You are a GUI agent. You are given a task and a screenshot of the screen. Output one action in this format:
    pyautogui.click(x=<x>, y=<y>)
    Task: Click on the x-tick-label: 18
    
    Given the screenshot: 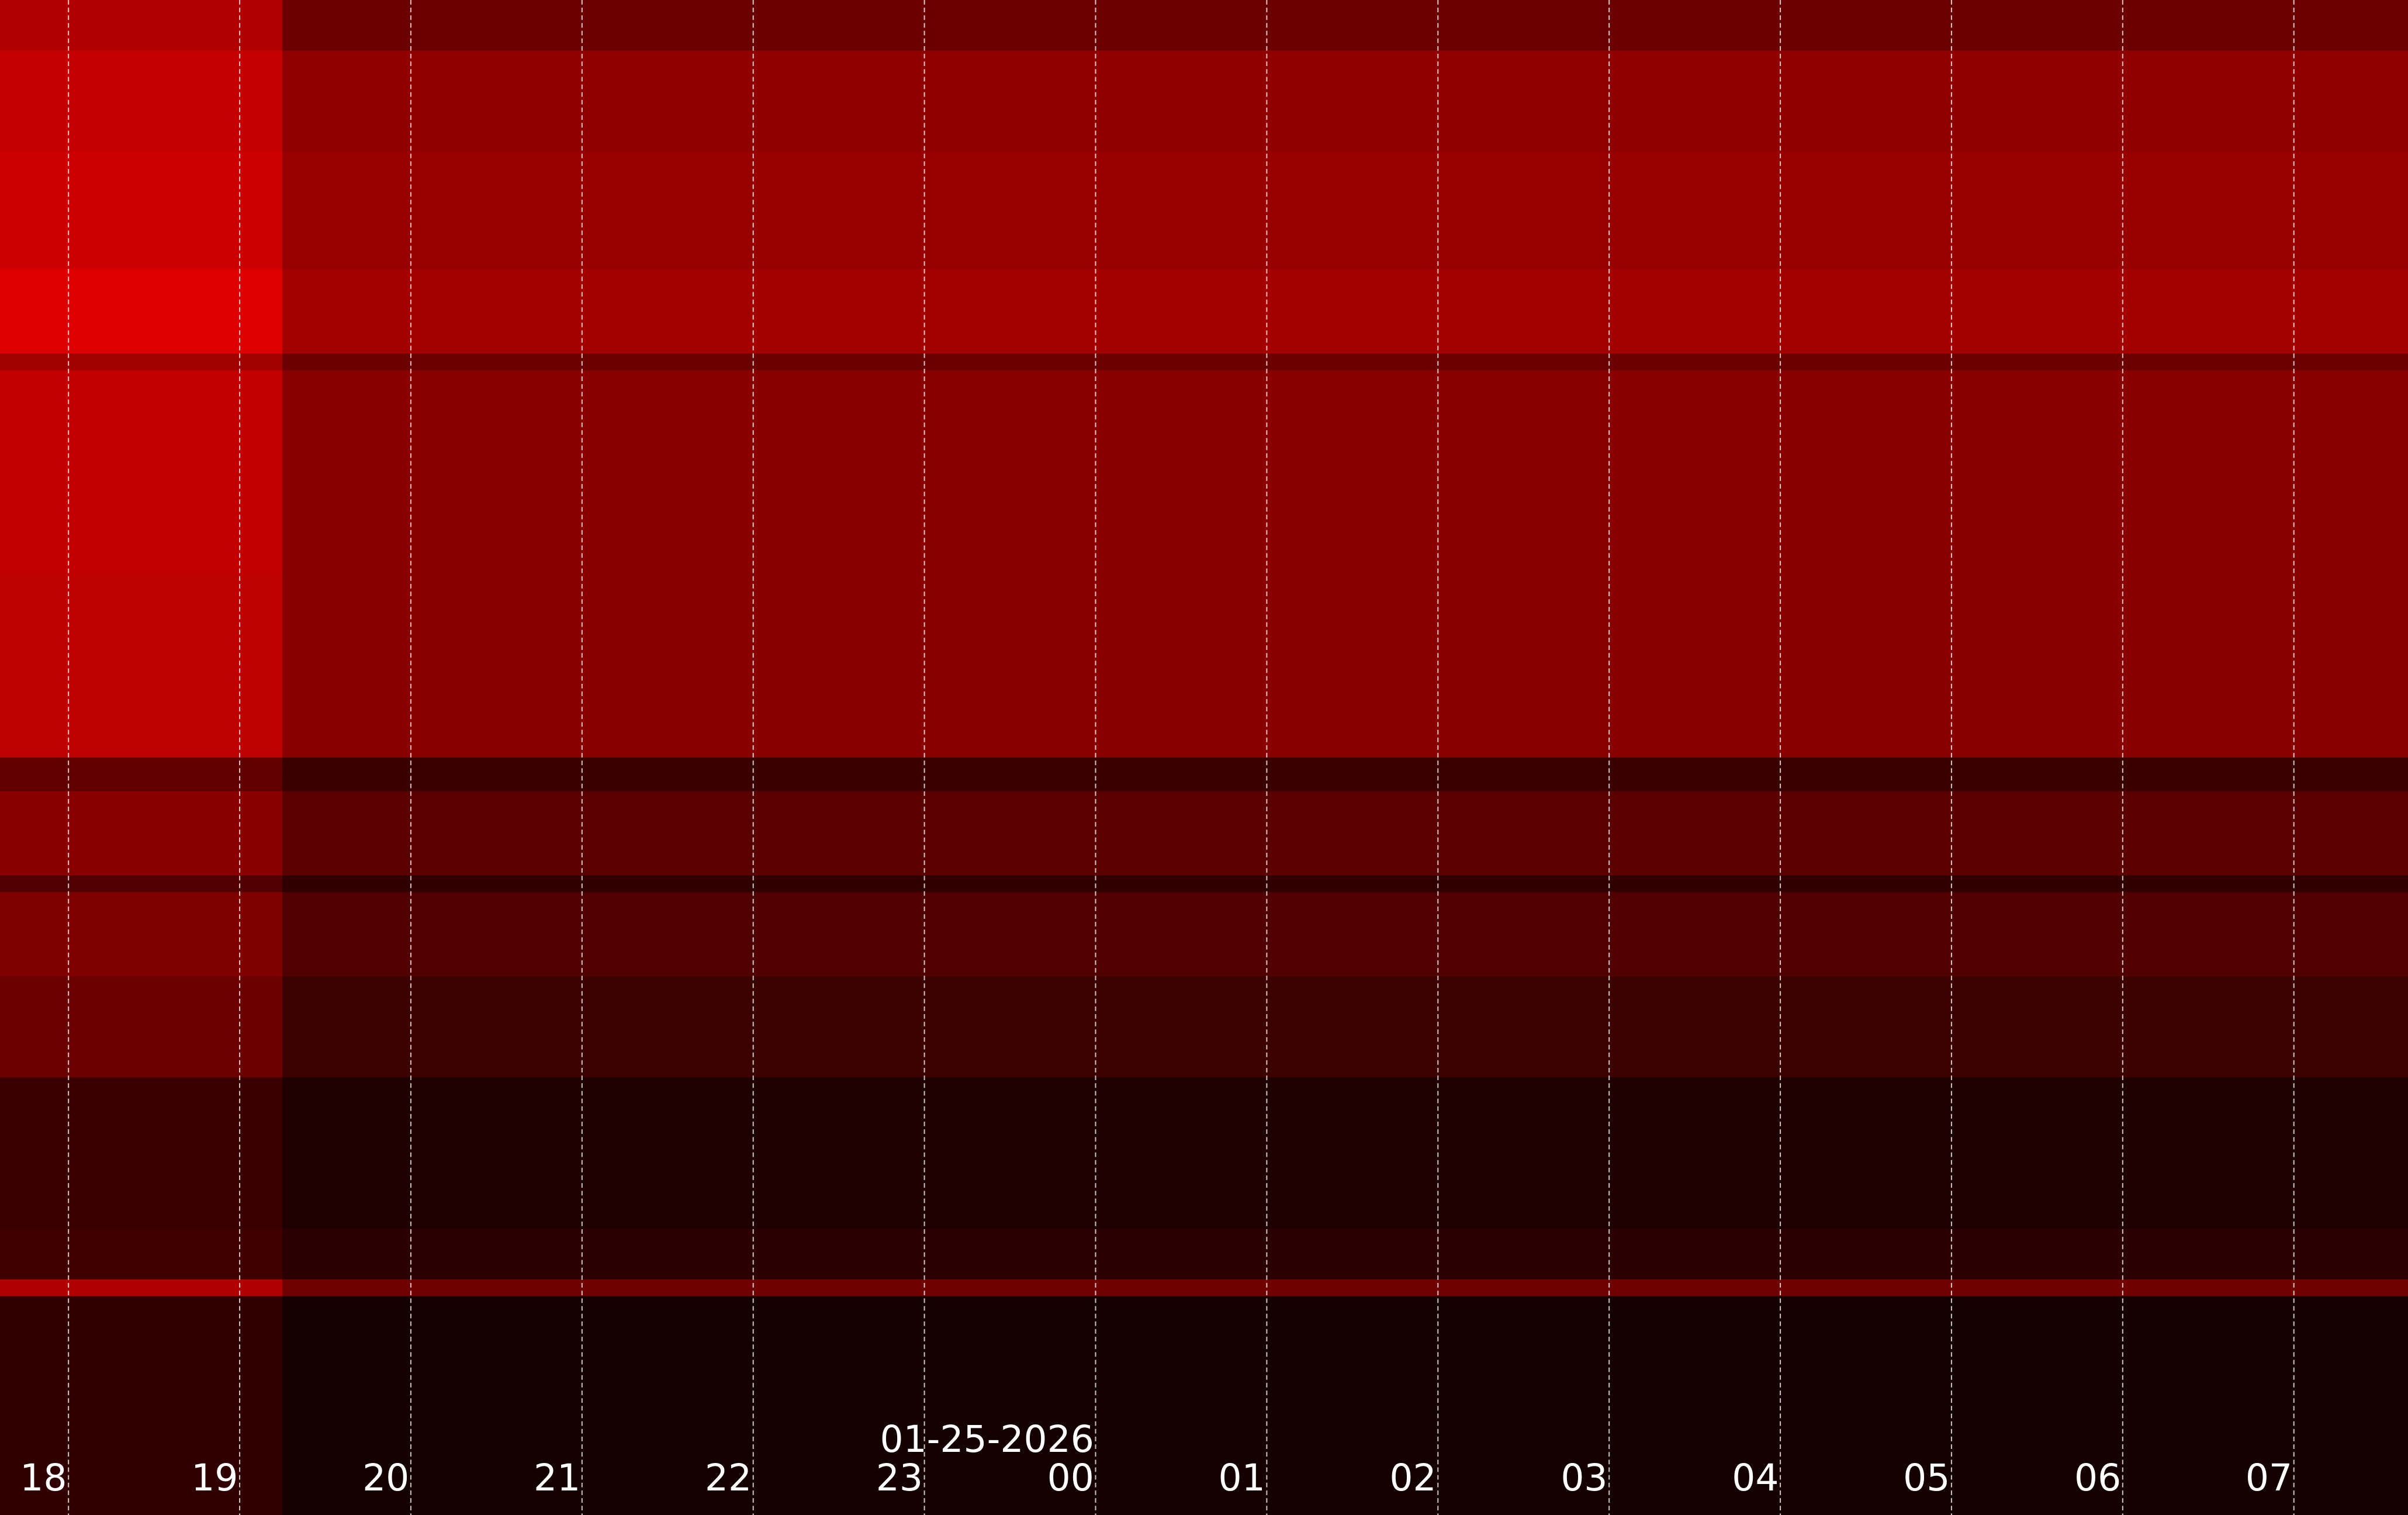 What is the action you would take?
    pyautogui.click(x=44, y=1477)
    